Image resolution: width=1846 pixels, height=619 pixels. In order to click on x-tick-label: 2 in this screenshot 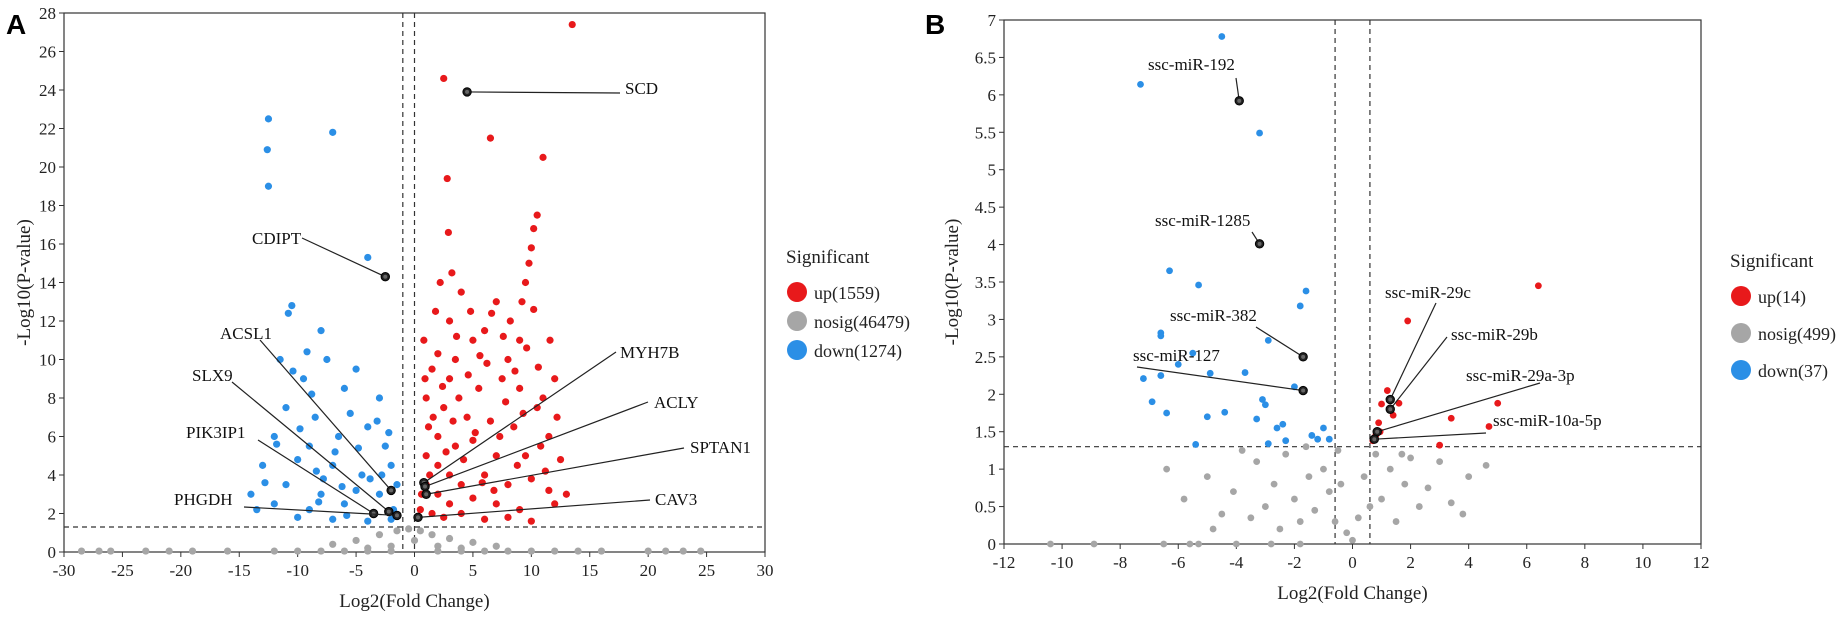, I will do `click(1410, 562)`.